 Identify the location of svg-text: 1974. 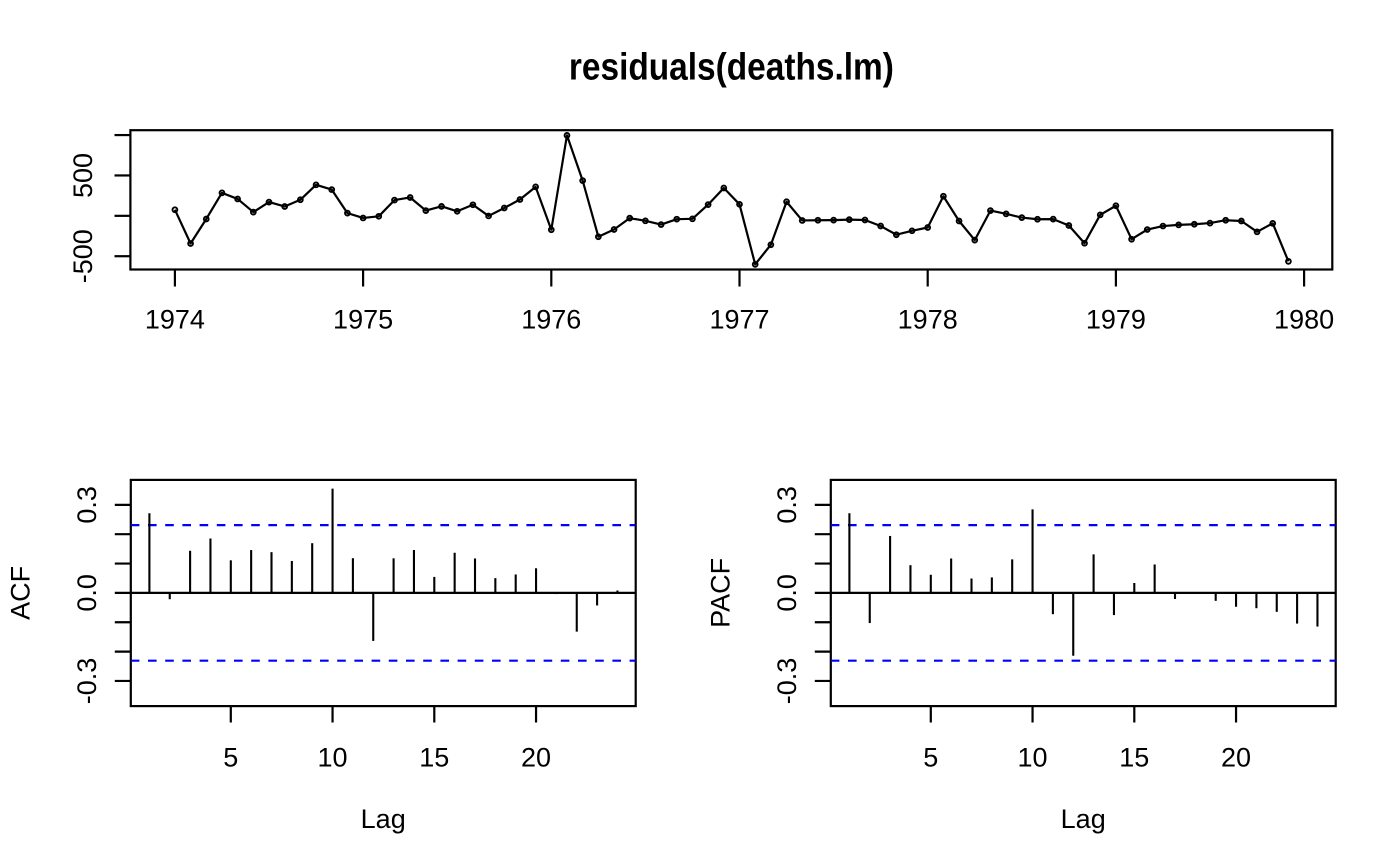
(175, 319).